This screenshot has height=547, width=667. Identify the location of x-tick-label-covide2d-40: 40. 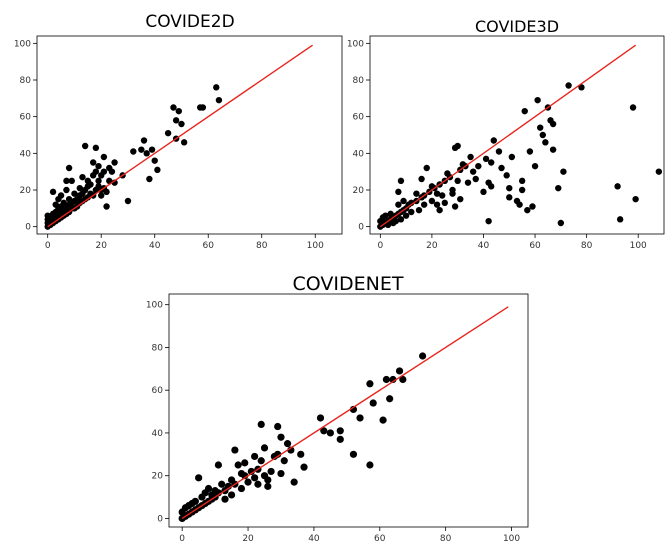
(155, 246).